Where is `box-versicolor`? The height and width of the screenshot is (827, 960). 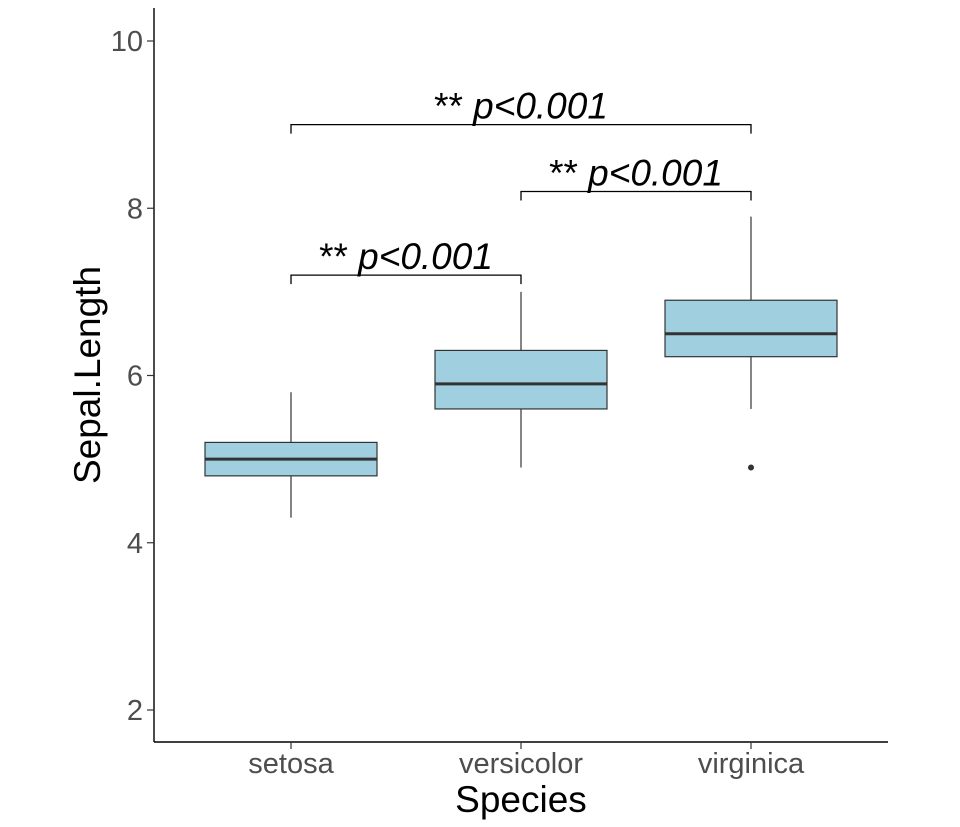
box-versicolor is located at coordinates (521, 379).